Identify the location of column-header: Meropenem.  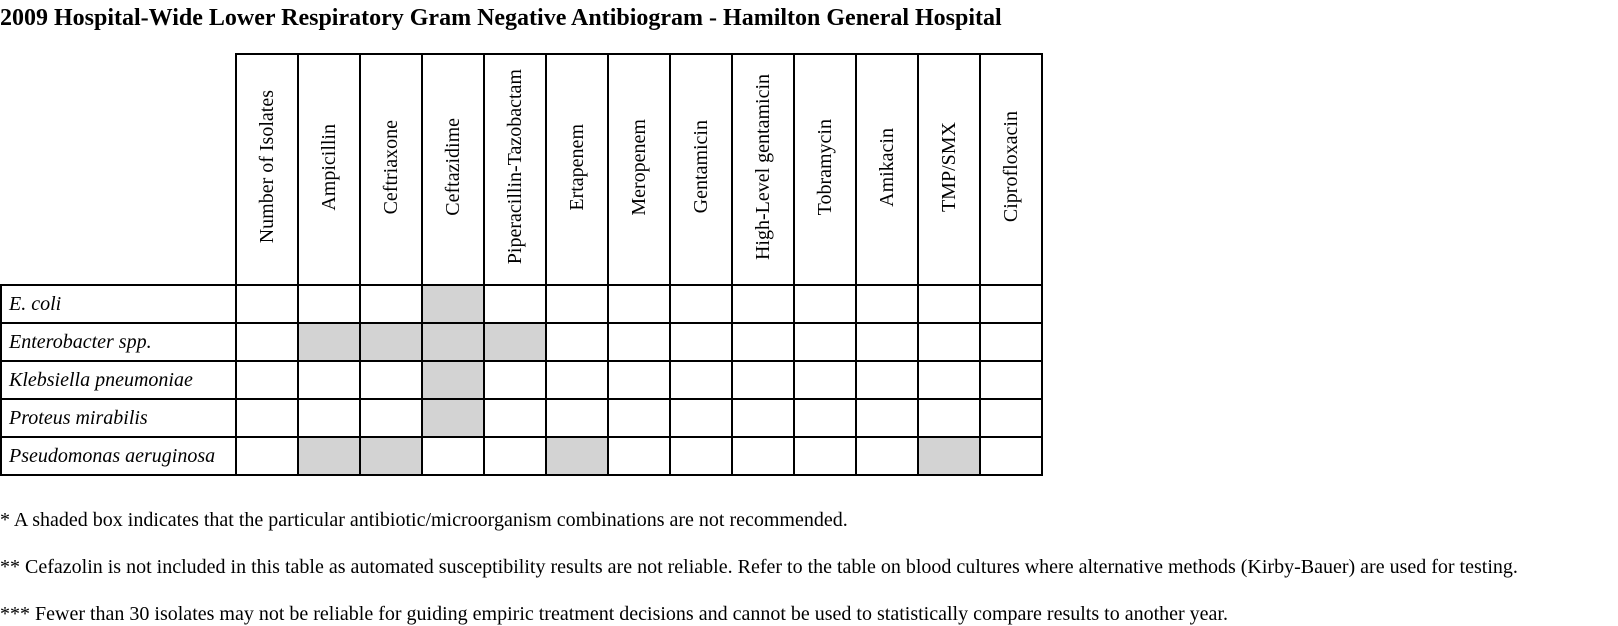
(639, 169).